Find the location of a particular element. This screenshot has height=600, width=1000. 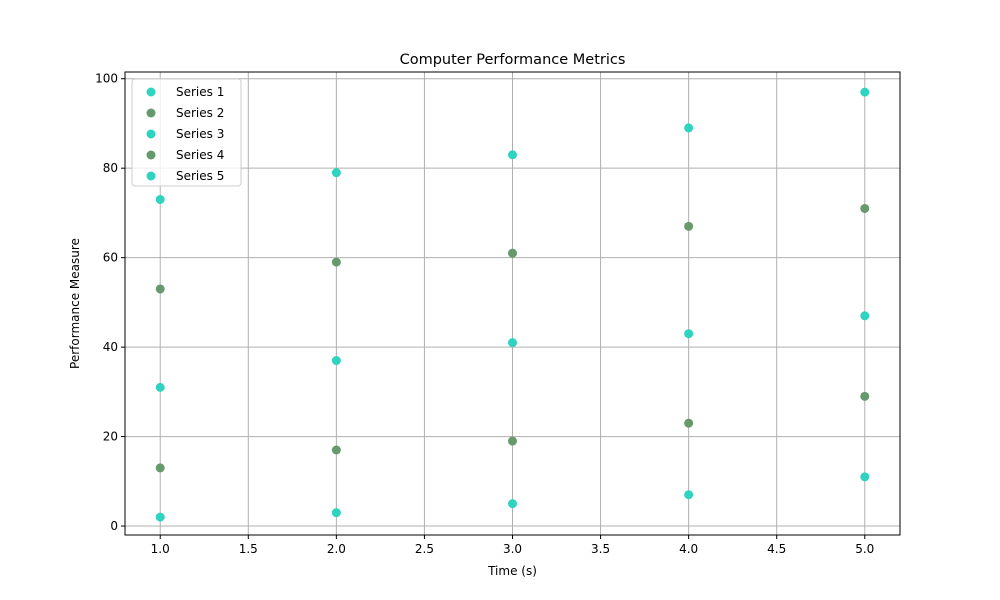

x-tick-label: 1.0 is located at coordinates (160, 549).